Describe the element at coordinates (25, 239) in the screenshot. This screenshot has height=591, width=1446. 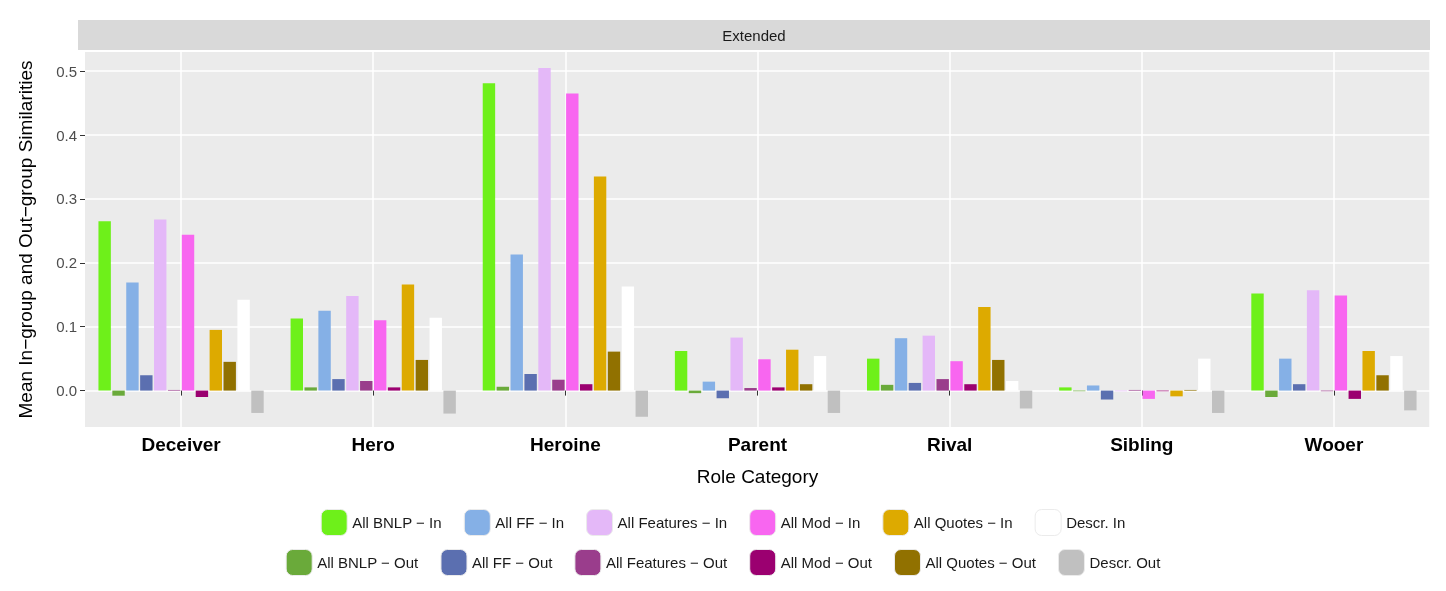
I see `y-axis-title: Mean In−group and Out−group Similarities` at that location.